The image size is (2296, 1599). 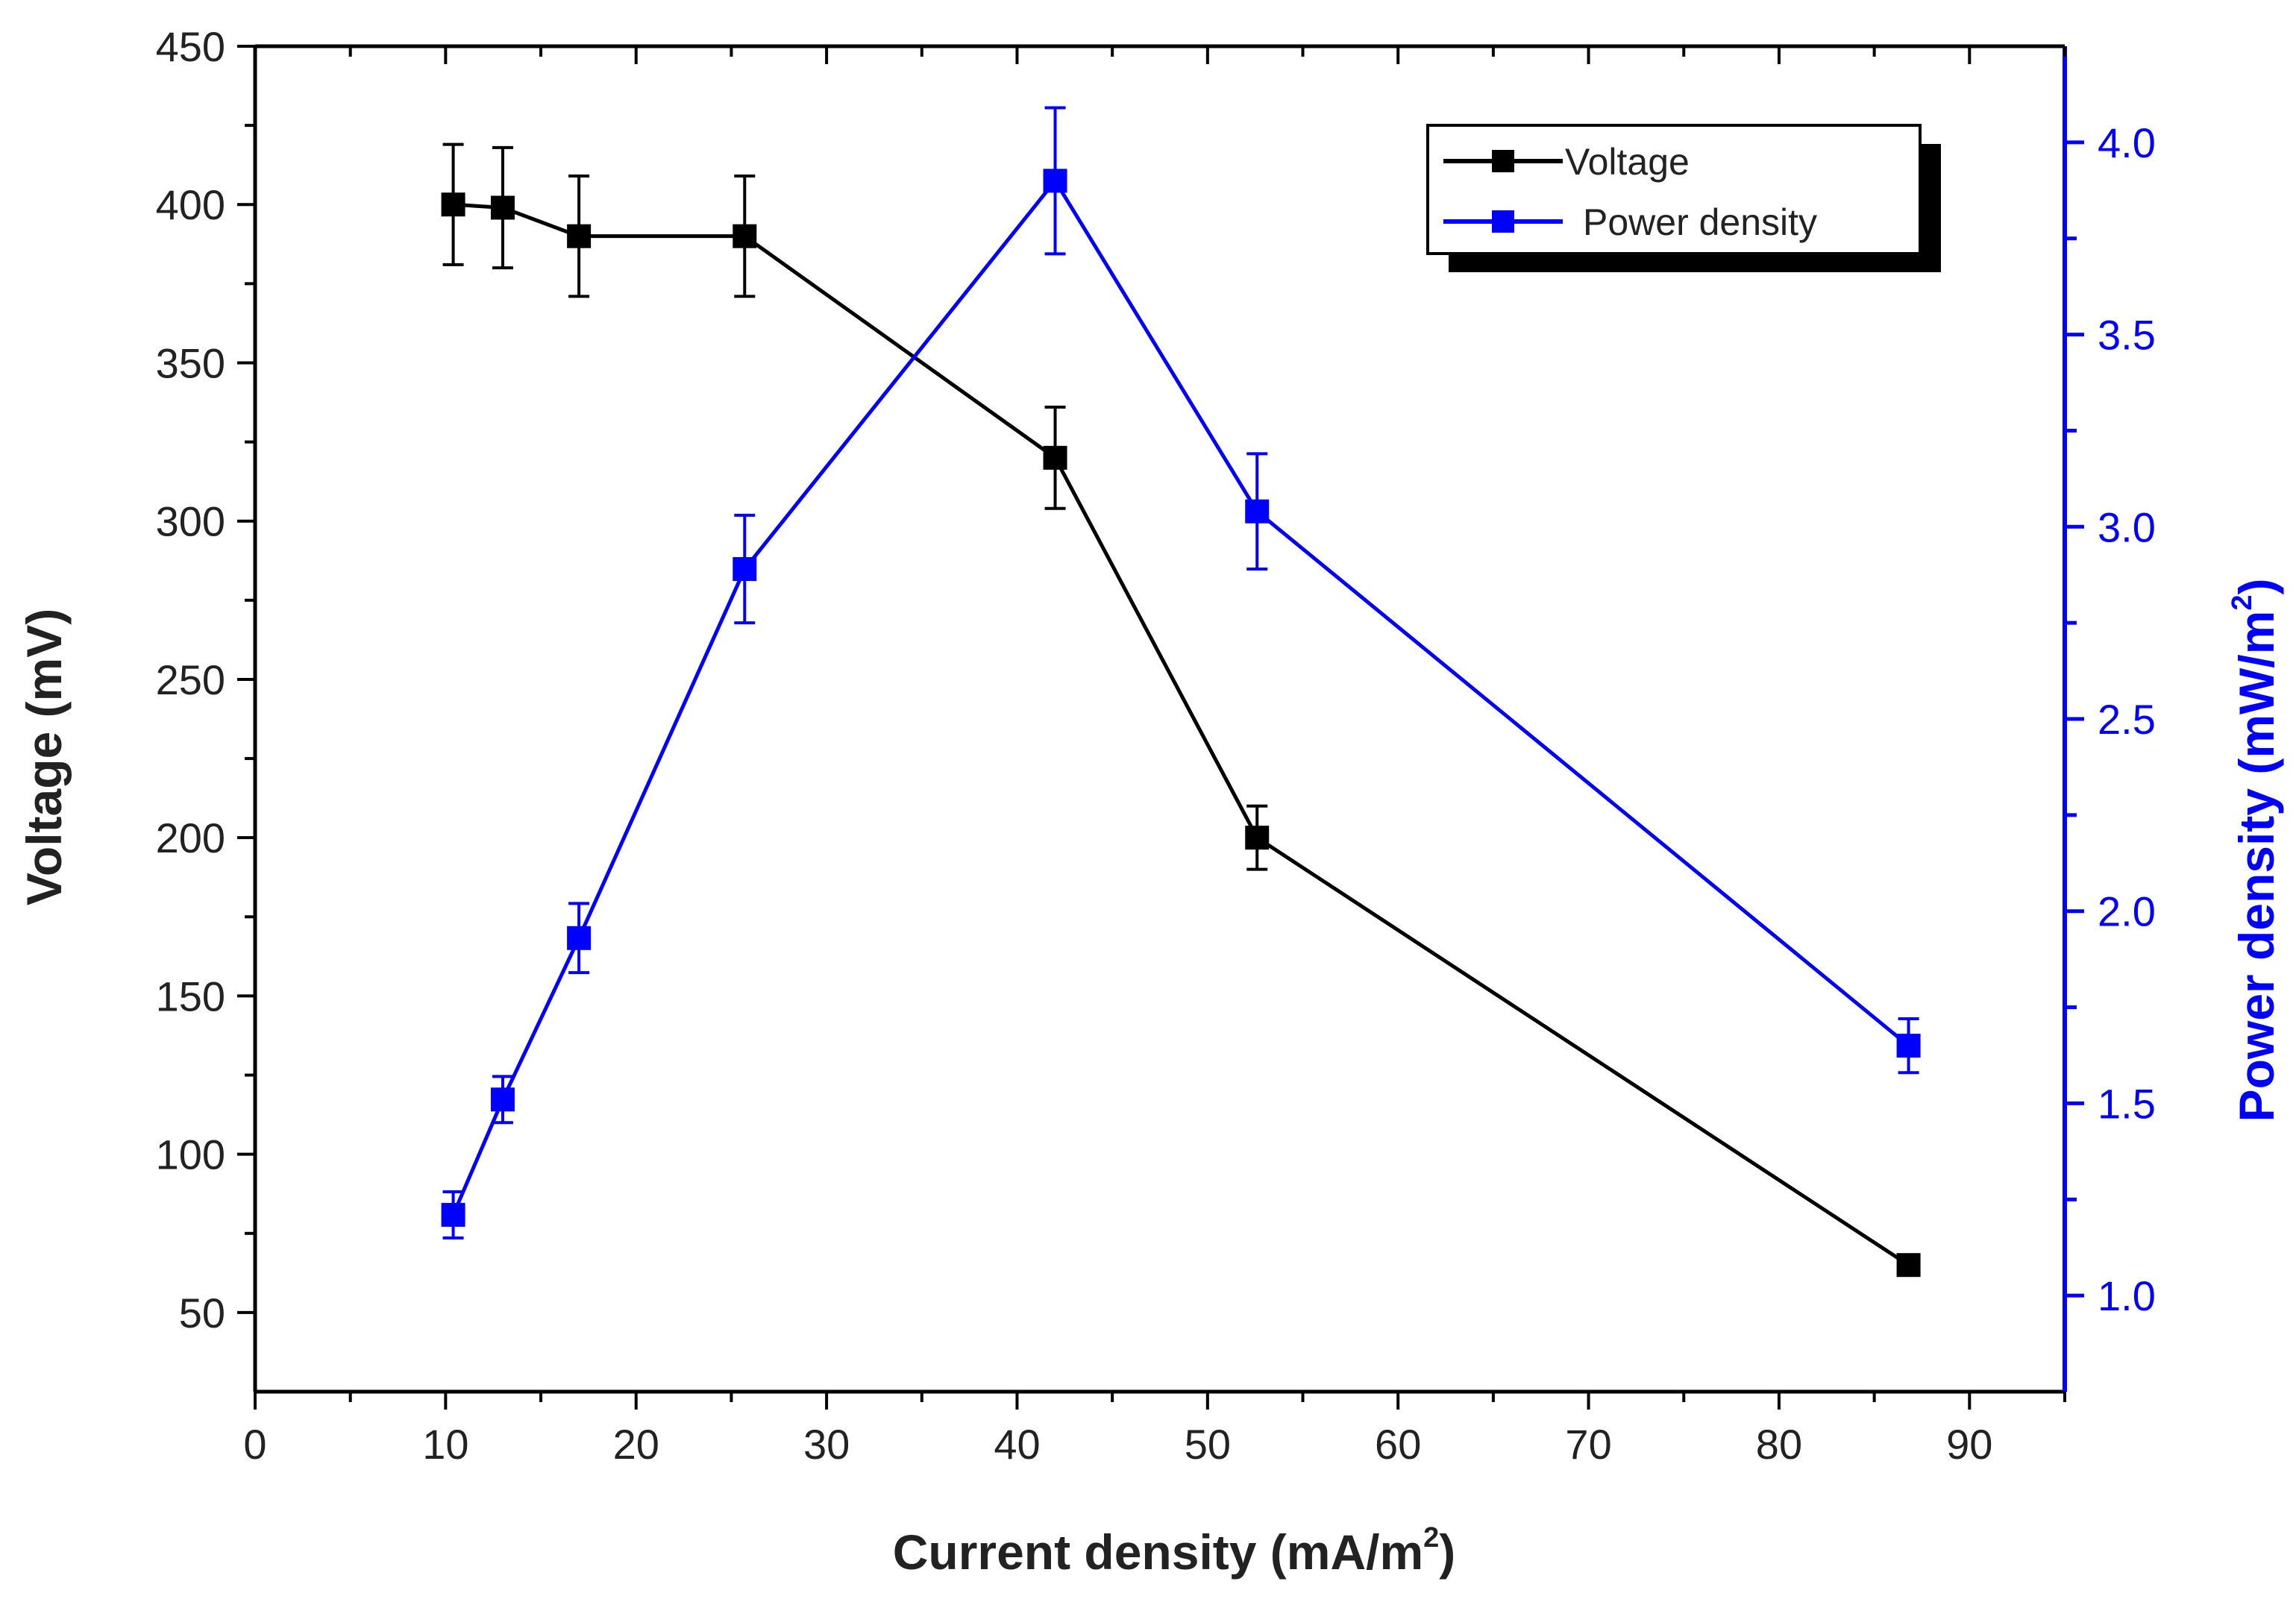 I want to click on y-right-tick-label: 2.5, so click(x=2127, y=719).